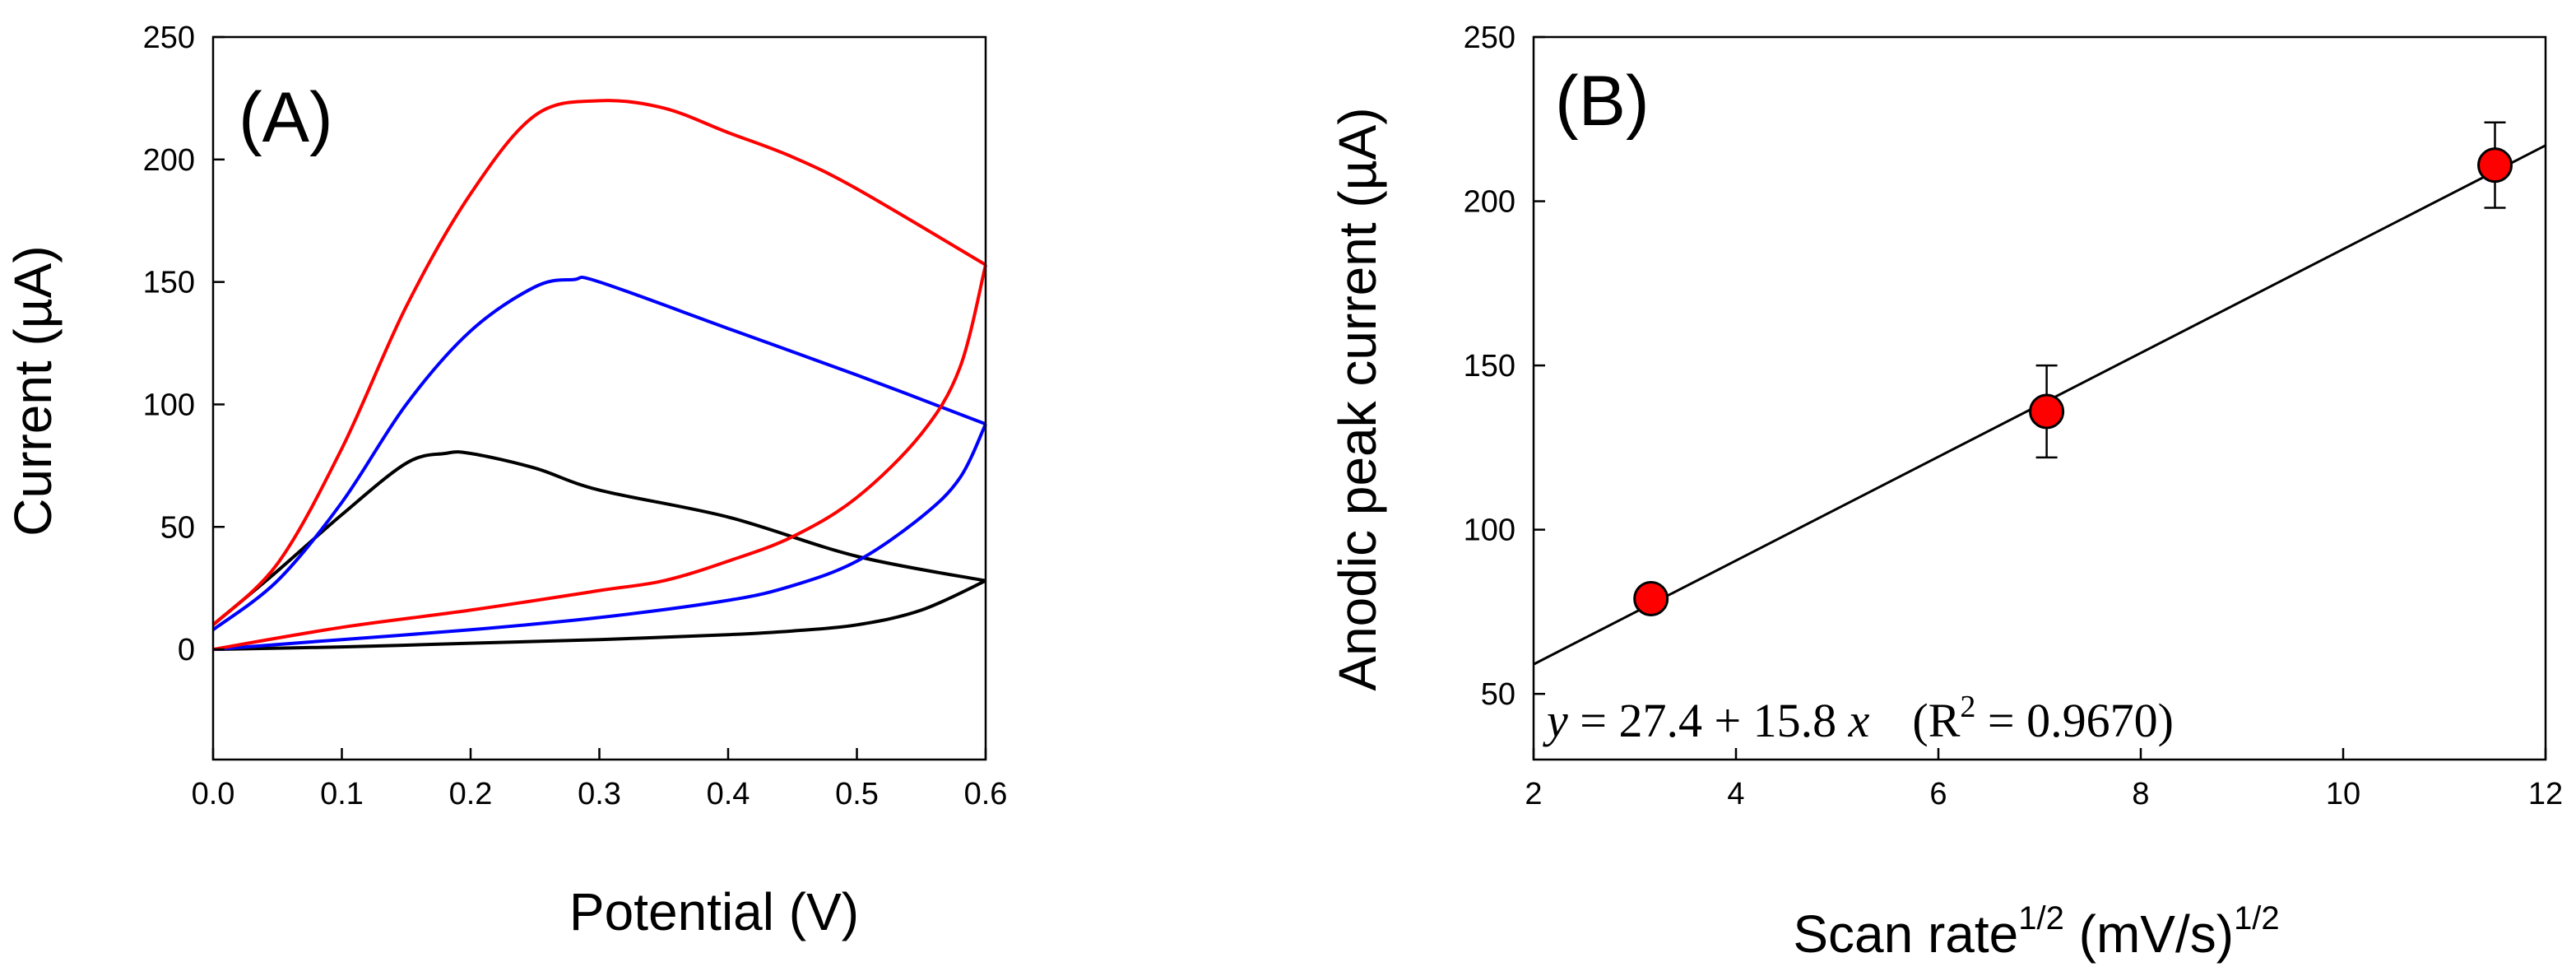 The width and height of the screenshot is (2576, 976). I want to click on cv-curve-red-forward, so click(599, 458).